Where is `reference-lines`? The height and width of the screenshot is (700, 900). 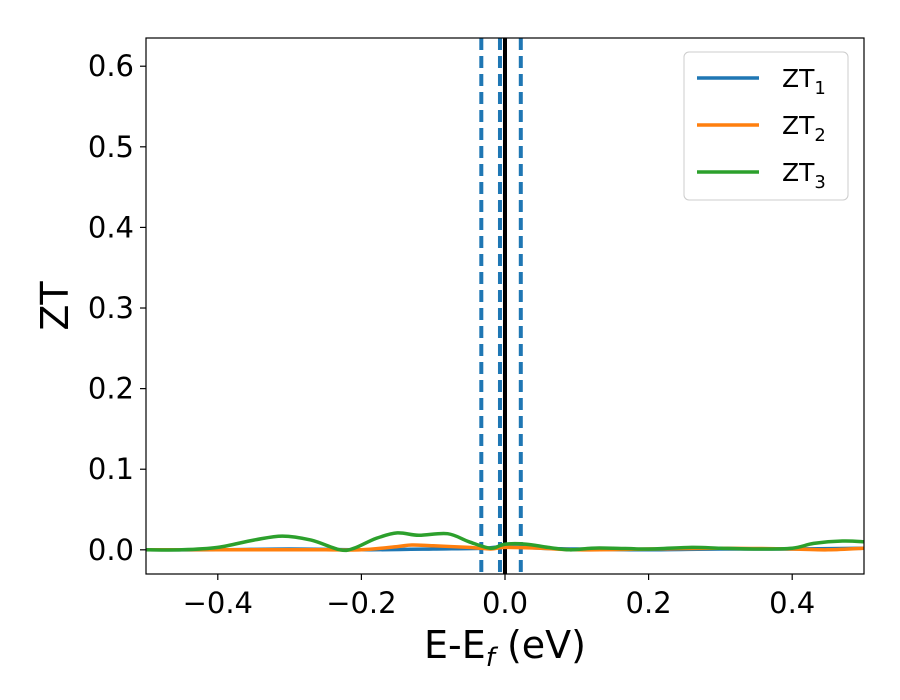
reference-lines is located at coordinates (501, 306).